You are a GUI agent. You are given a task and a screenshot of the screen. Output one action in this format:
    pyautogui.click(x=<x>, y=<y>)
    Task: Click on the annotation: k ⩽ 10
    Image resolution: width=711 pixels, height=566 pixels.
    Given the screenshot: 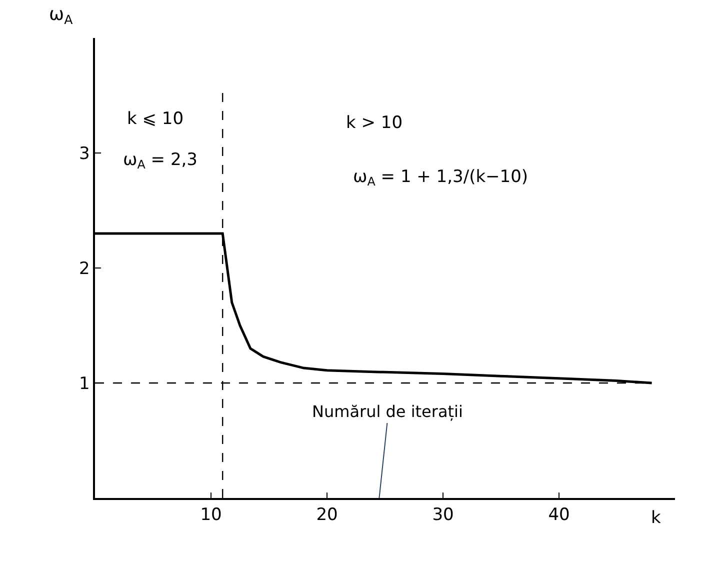 What is the action you would take?
    pyautogui.click(x=155, y=119)
    